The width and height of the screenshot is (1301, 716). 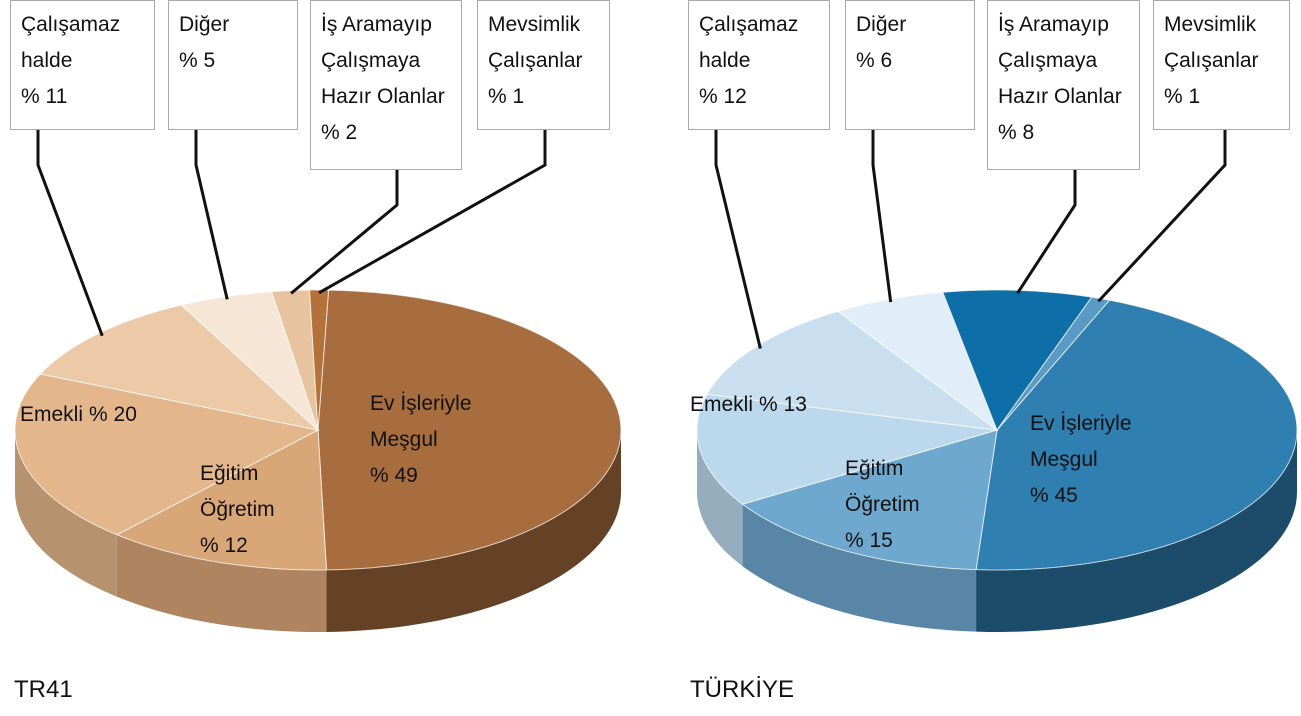 I want to click on callout-box: Diğer % 5, so click(x=233, y=65).